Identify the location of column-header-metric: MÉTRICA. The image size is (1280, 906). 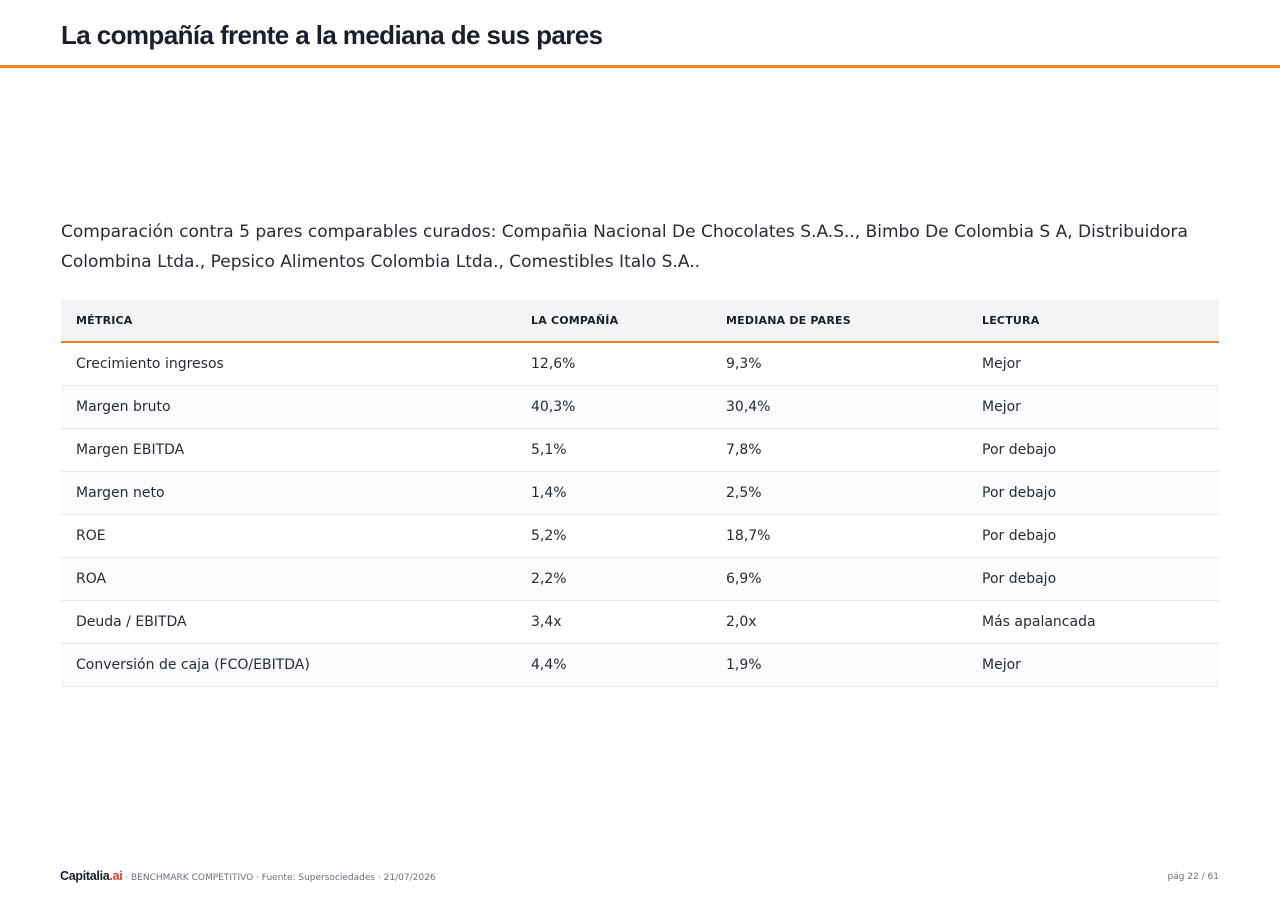
(288, 321).